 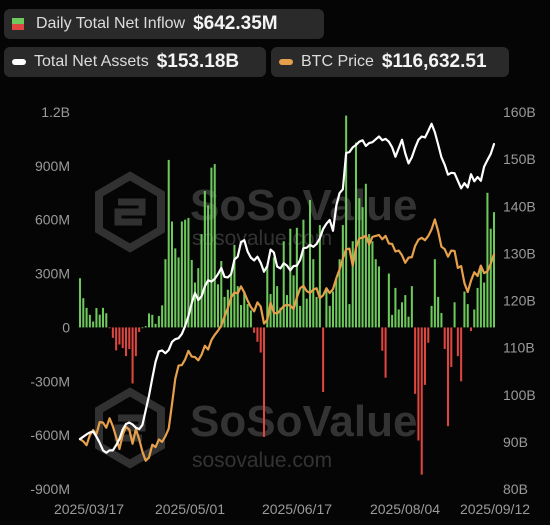 I want to click on right-tick-label: 90B, so click(x=515, y=442).